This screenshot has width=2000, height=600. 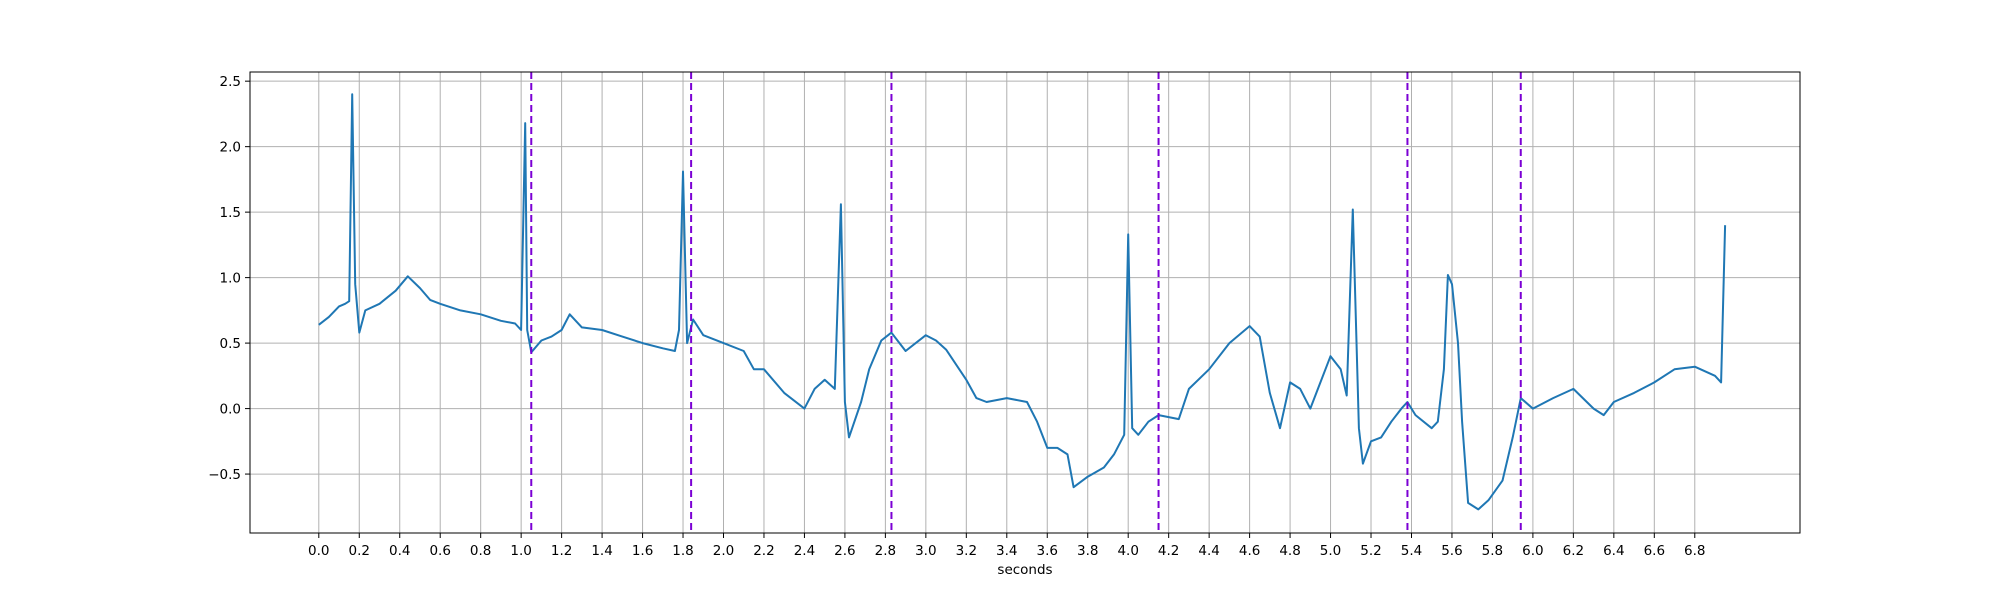 I want to click on x-tick-label: 5.4, so click(x=1411, y=551).